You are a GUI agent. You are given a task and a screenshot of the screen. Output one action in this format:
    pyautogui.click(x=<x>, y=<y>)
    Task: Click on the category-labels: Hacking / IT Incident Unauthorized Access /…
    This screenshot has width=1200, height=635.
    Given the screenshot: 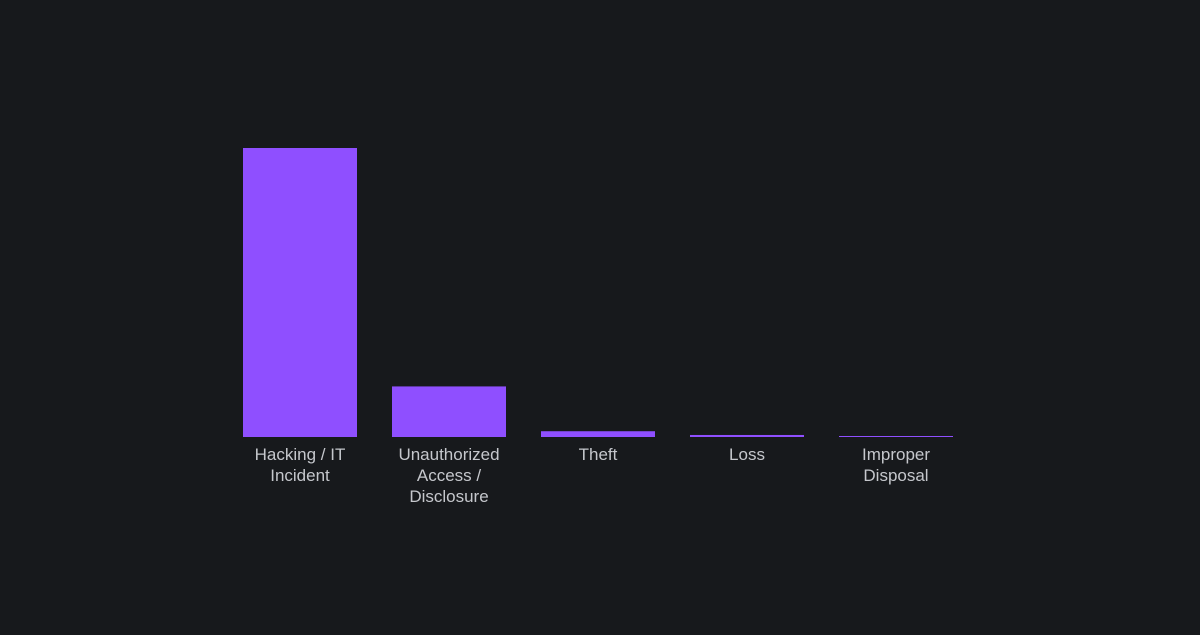 What is the action you would take?
    pyautogui.click(x=593, y=475)
    